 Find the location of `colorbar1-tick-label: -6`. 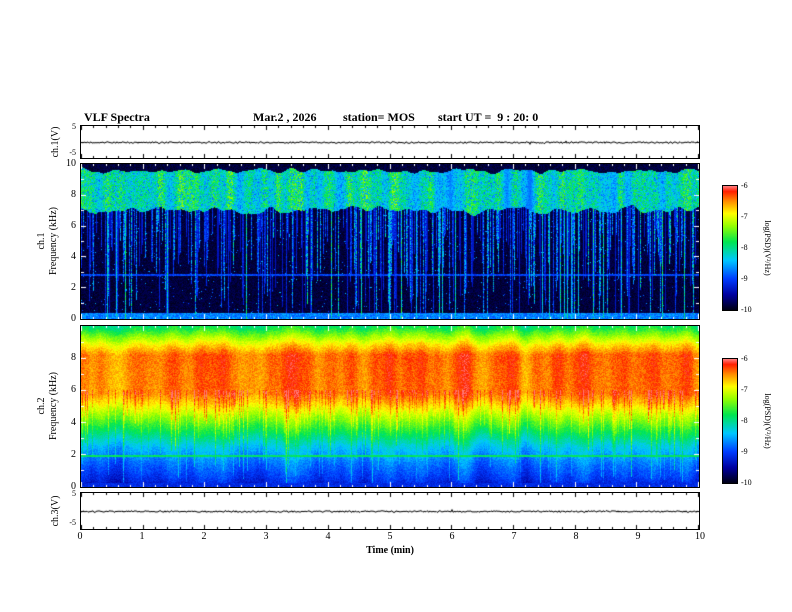

colorbar1-tick-label: -6 is located at coordinates (744, 185).